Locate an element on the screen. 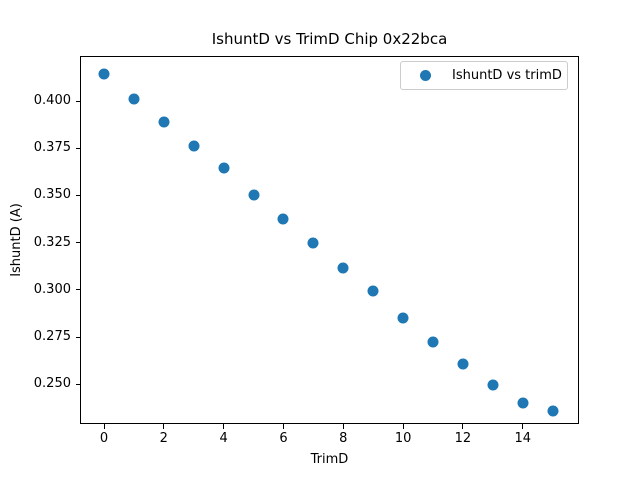 The width and height of the screenshot is (640, 480). legend-marker-icon is located at coordinates (425, 75).